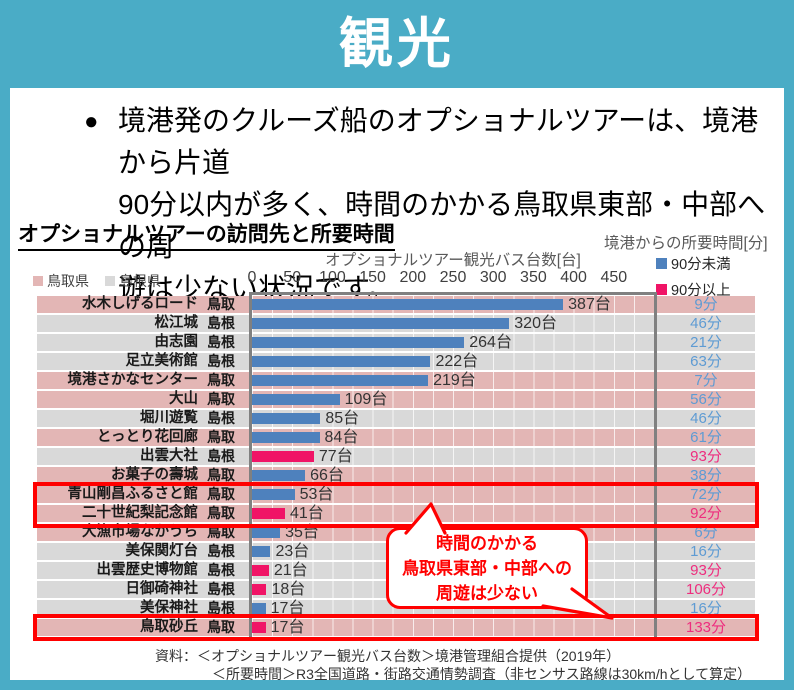  What do you see at coordinates (453, 323) in the screenshot?
I see `bar-cell: 320台` at bounding box center [453, 323].